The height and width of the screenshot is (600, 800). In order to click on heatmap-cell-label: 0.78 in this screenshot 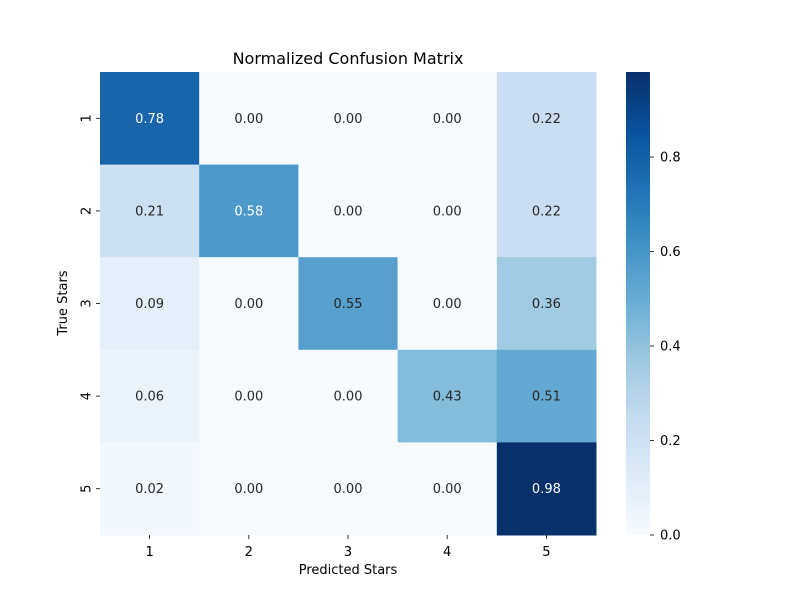, I will do `click(149, 119)`.